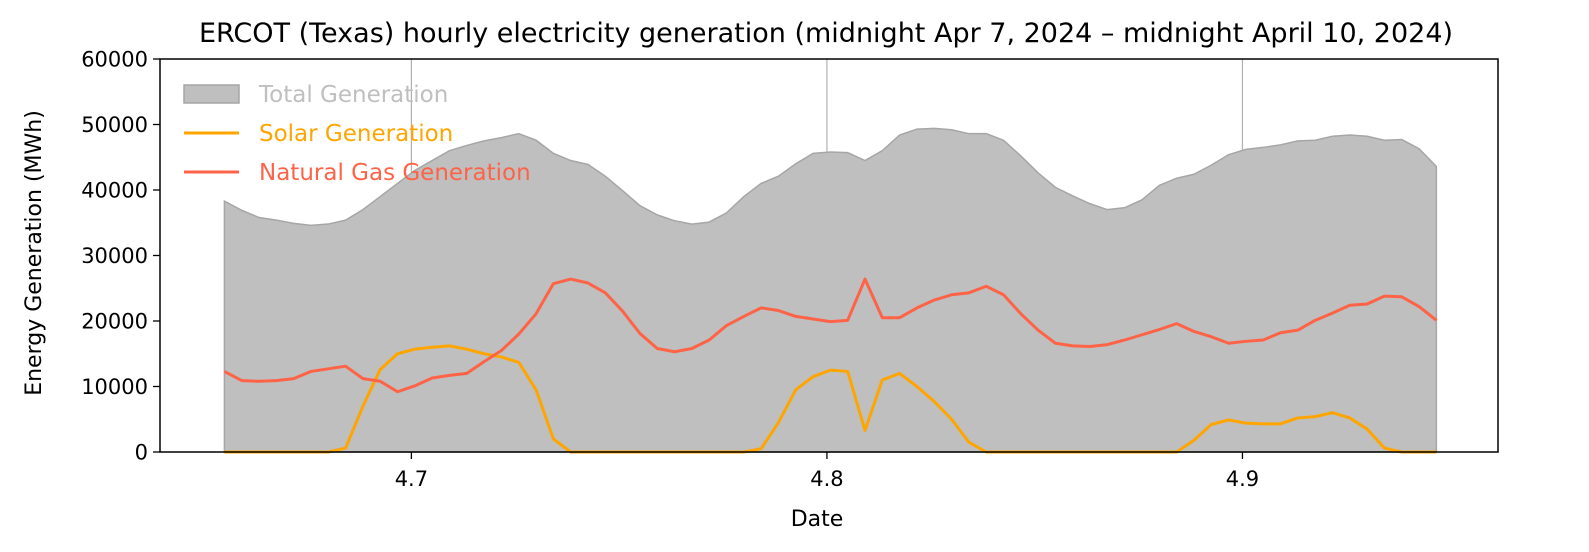  I want to click on legend-label-solar-generation: Solar Generation, so click(356, 134).